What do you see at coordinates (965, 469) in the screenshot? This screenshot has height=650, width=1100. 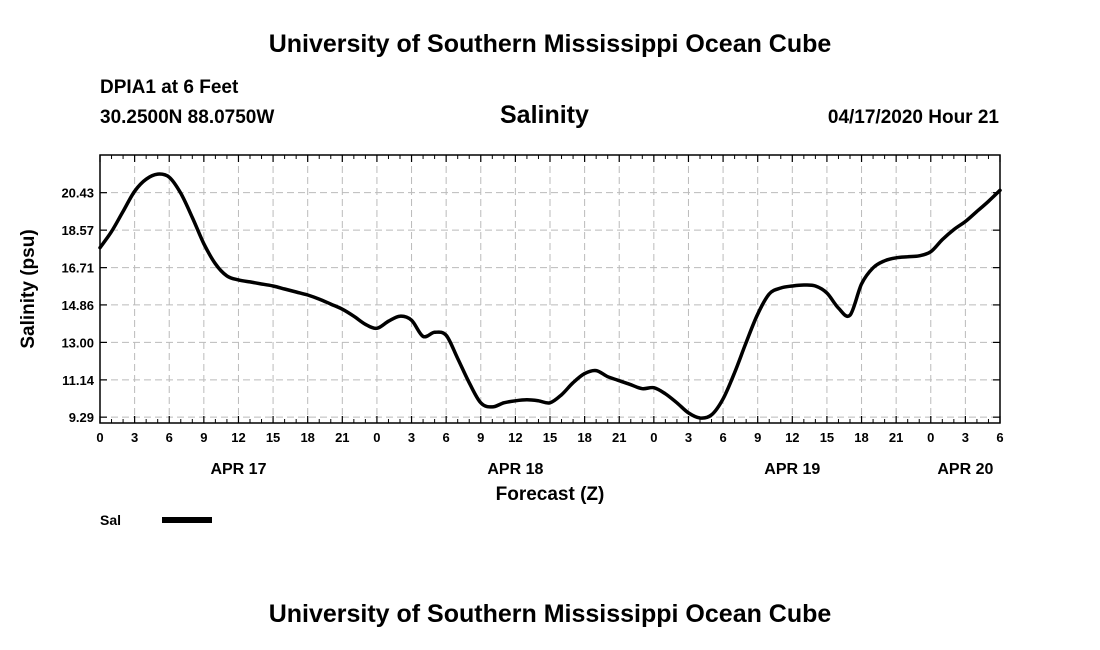 I see `date-label: APR 20` at bounding box center [965, 469].